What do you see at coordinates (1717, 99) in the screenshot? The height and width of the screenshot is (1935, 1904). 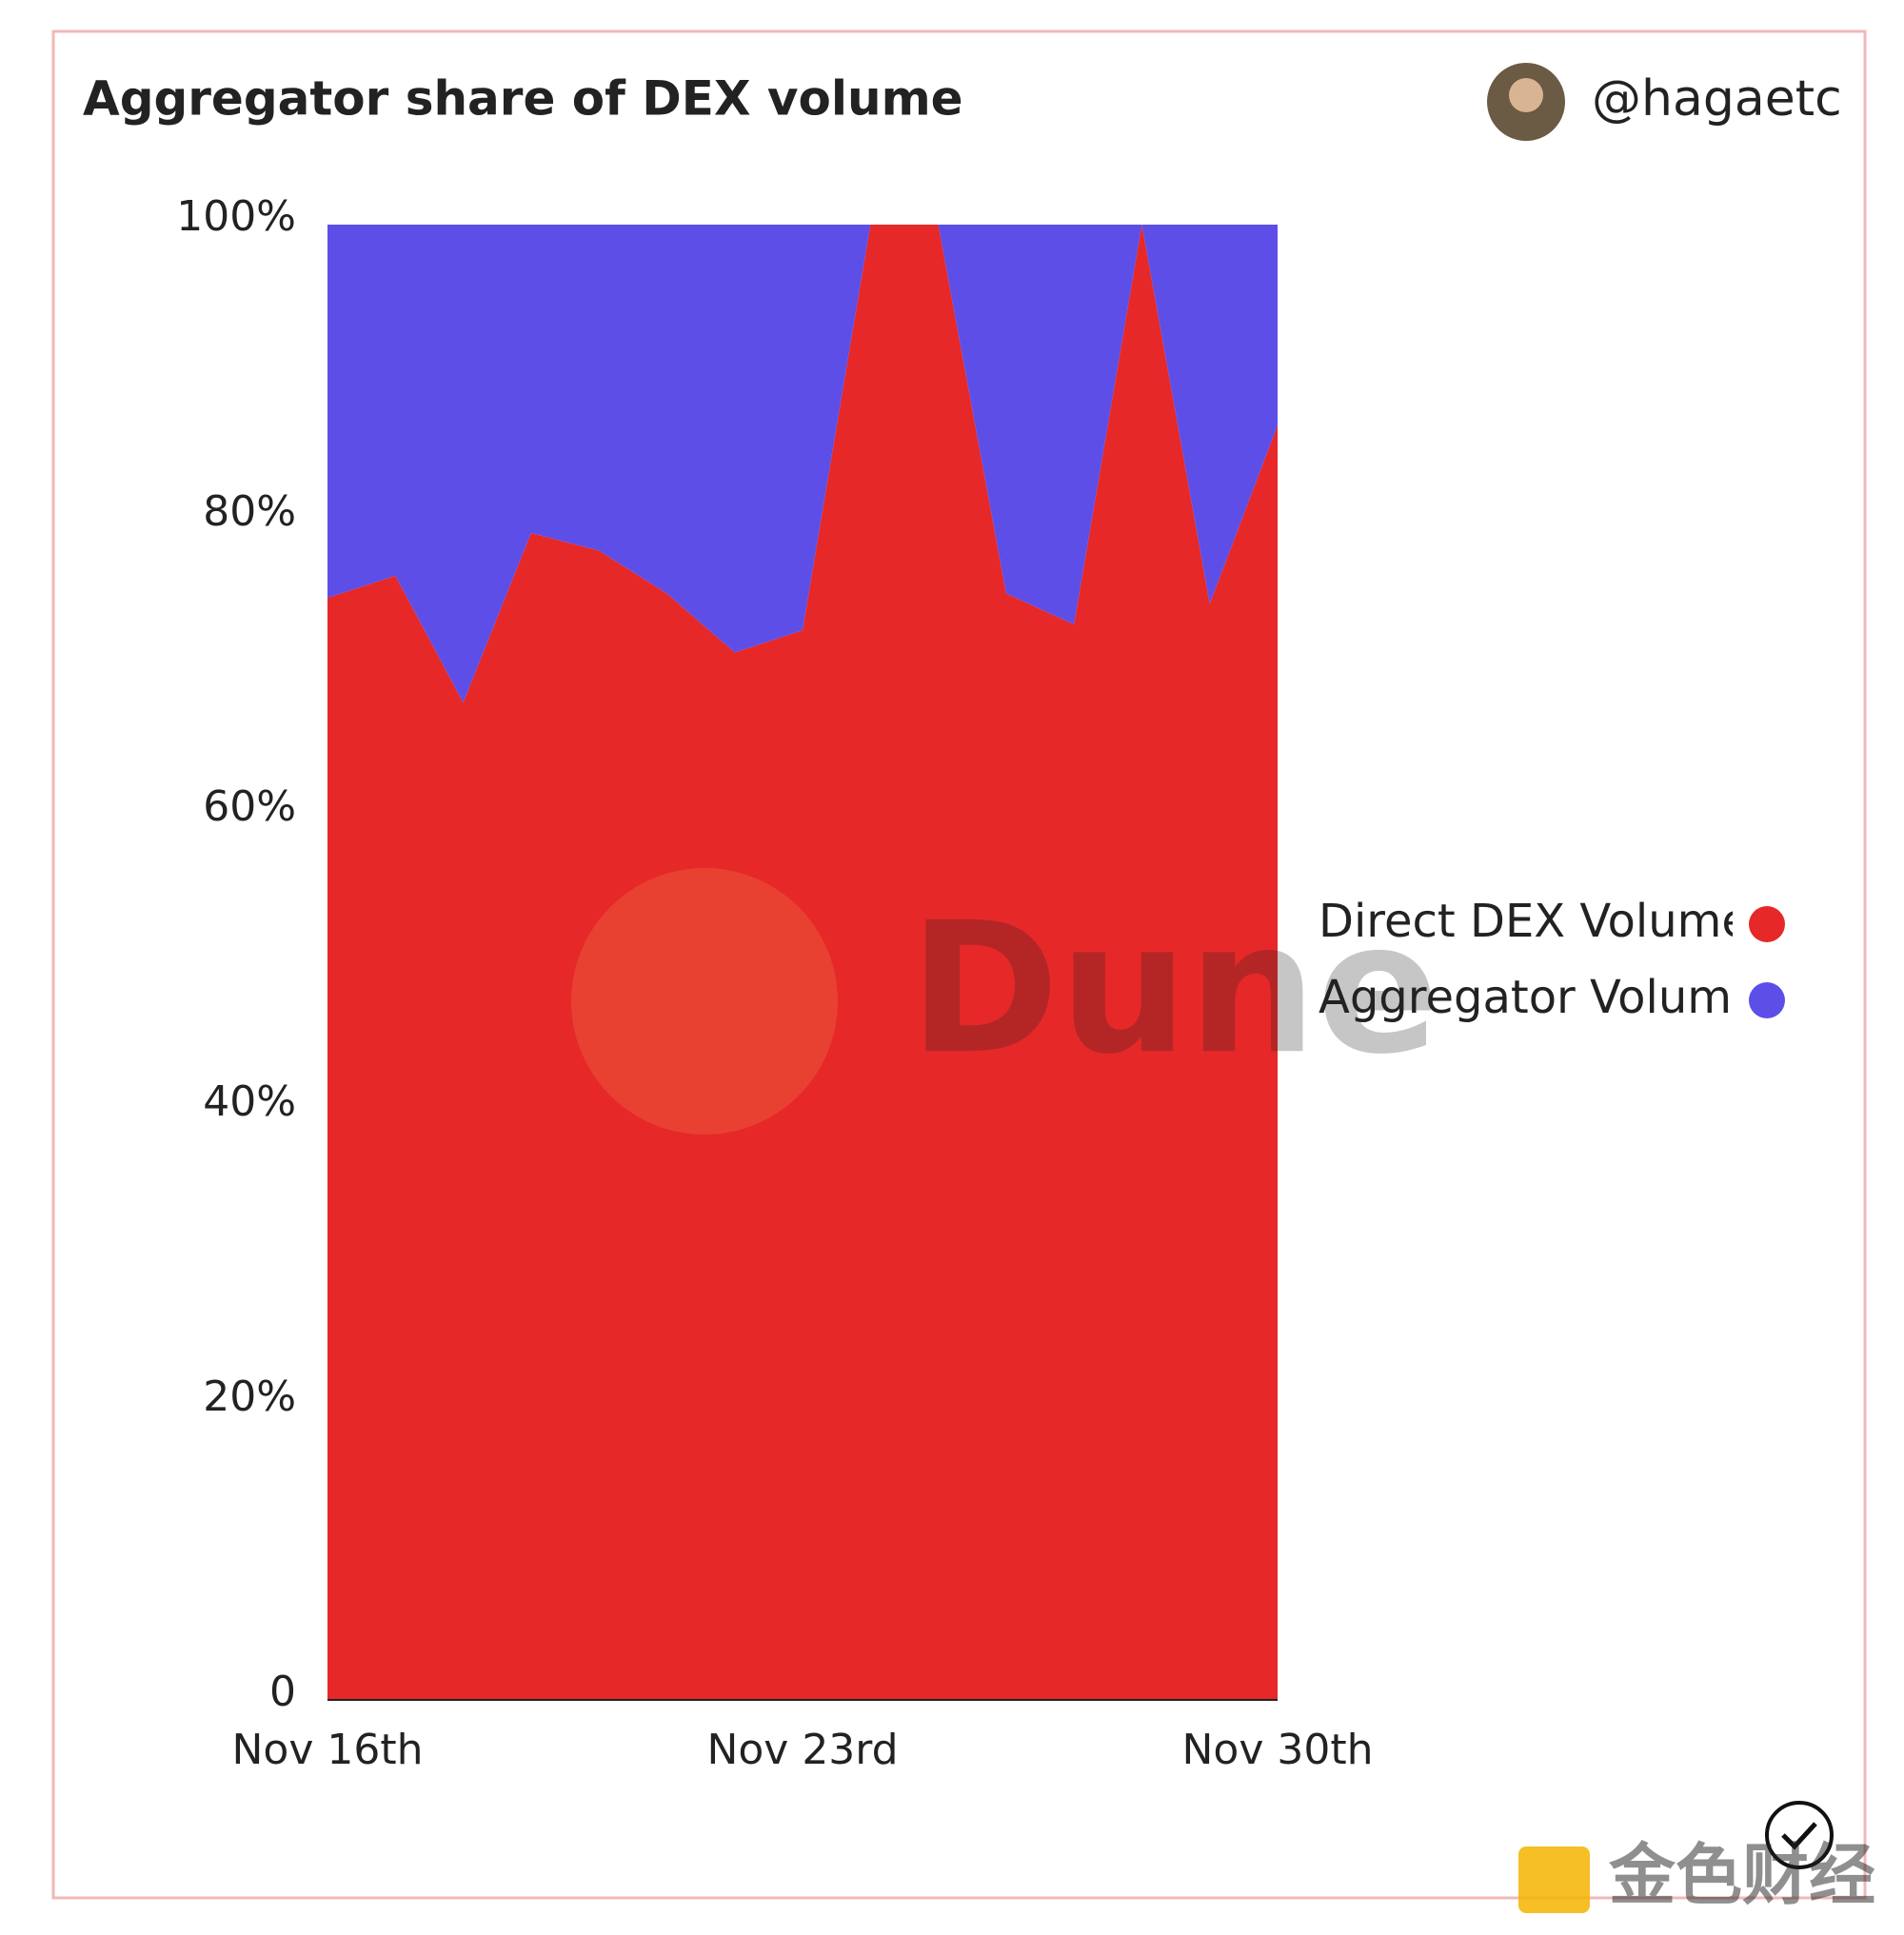 I see `author: @hagaetc` at bounding box center [1717, 99].